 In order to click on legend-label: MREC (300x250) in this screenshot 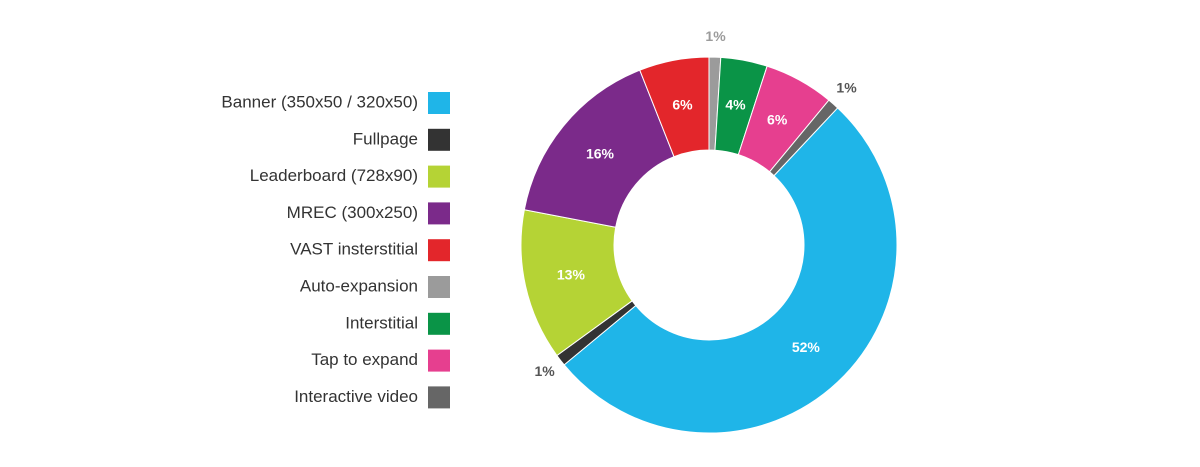, I will do `click(352, 212)`.